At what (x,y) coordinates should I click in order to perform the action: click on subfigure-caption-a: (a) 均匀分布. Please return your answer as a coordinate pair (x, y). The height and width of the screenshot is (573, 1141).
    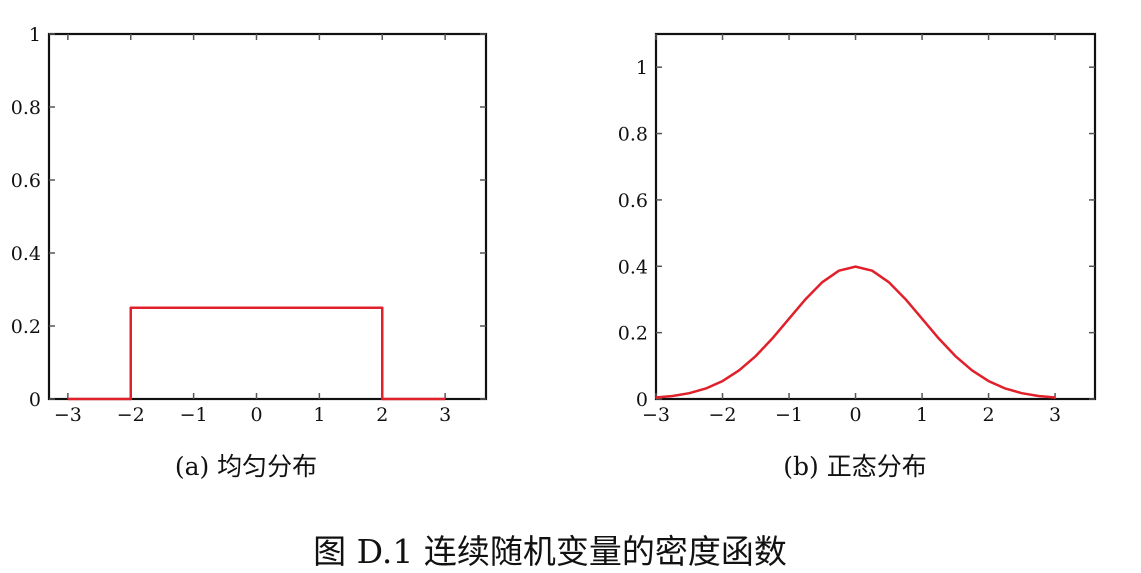
    Looking at the image, I should click on (246, 466).